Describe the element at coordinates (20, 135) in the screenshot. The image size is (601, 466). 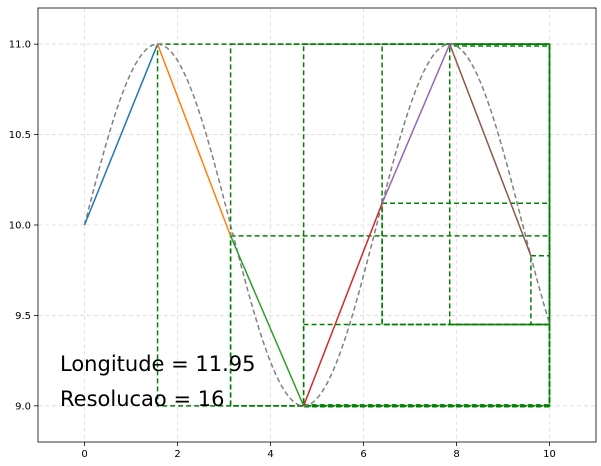
I see `y-tick-label: 10.5` at that location.